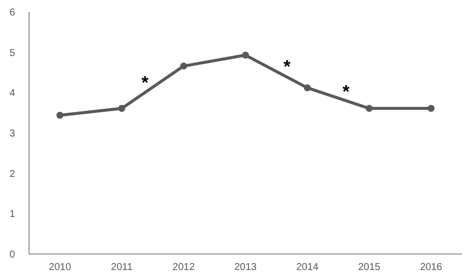 The height and width of the screenshot is (277, 462). What do you see at coordinates (246, 267) in the screenshot?
I see `x-tick-label: 2013` at bounding box center [246, 267].